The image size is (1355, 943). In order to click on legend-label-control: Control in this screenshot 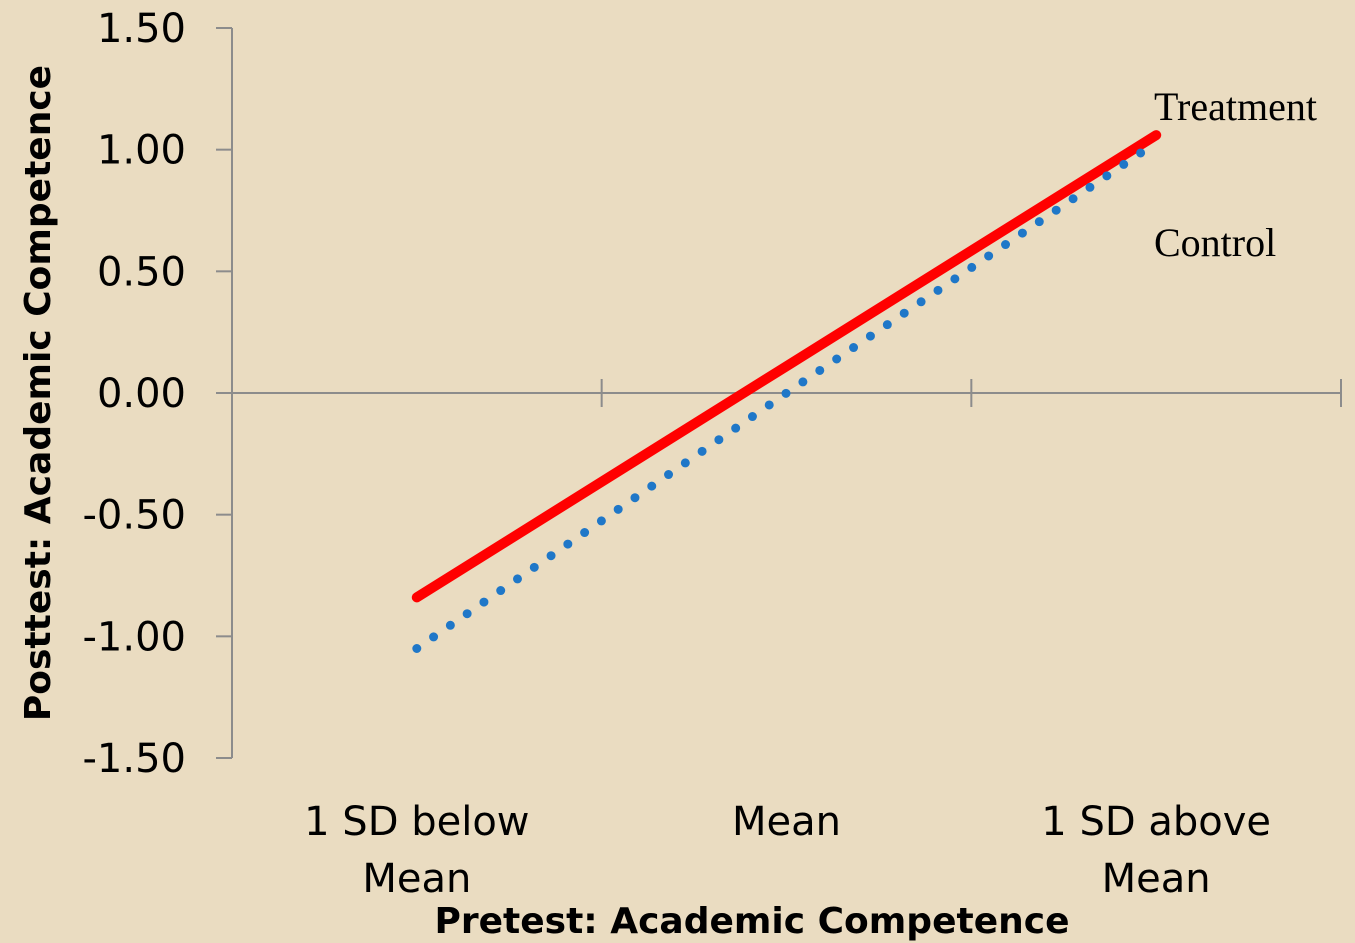, I will do `click(1215, 242)`.